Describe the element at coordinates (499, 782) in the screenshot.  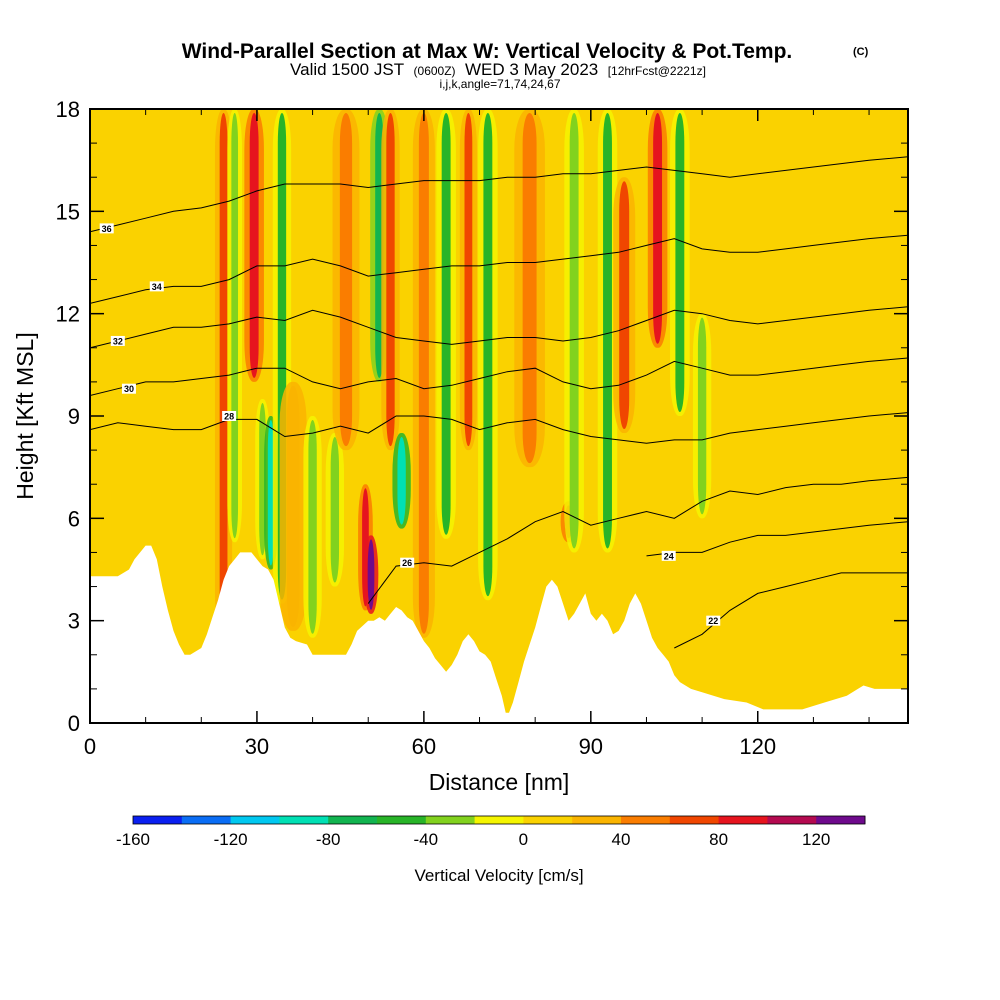
I see `x-axis-label: Distance [nm]` at that location.